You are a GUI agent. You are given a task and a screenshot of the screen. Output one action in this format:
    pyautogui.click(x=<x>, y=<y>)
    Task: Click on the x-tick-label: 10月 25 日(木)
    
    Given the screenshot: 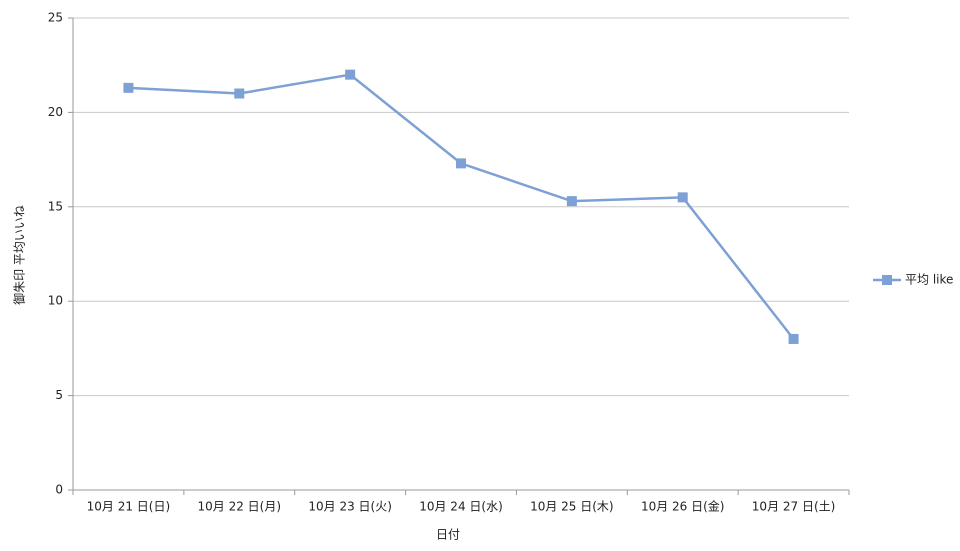 What is the action you would take?
    pyautogui.click(x=572, y=507)
    